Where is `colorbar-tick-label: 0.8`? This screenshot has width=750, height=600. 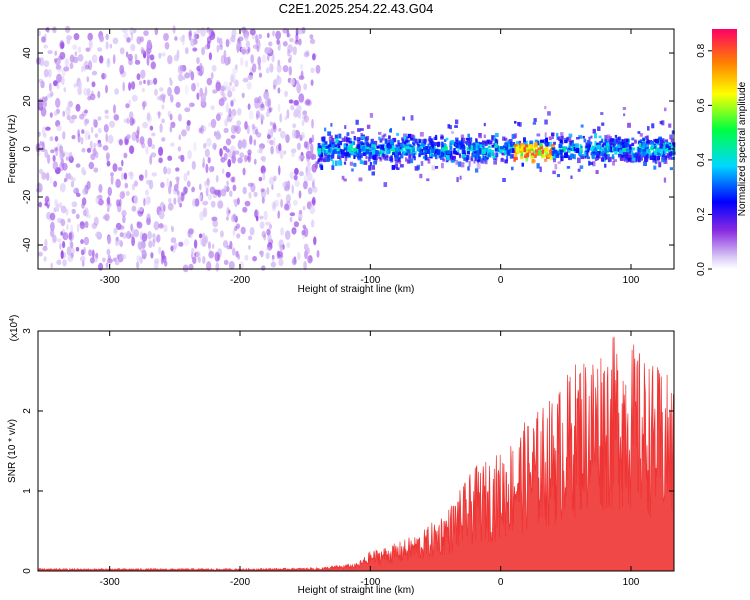 colorbar-tick-label: 0.8 is located at coordinates (701, 50).